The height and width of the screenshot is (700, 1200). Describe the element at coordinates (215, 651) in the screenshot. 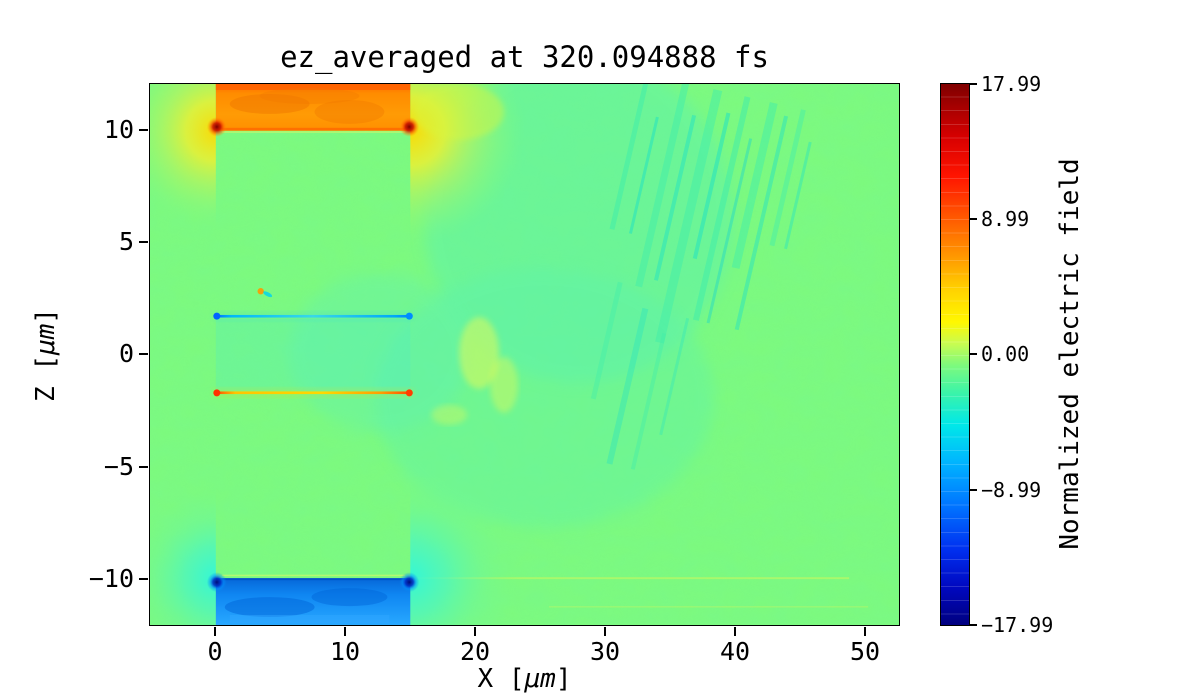

I see `x-axis-tick-label: 0` at that location.